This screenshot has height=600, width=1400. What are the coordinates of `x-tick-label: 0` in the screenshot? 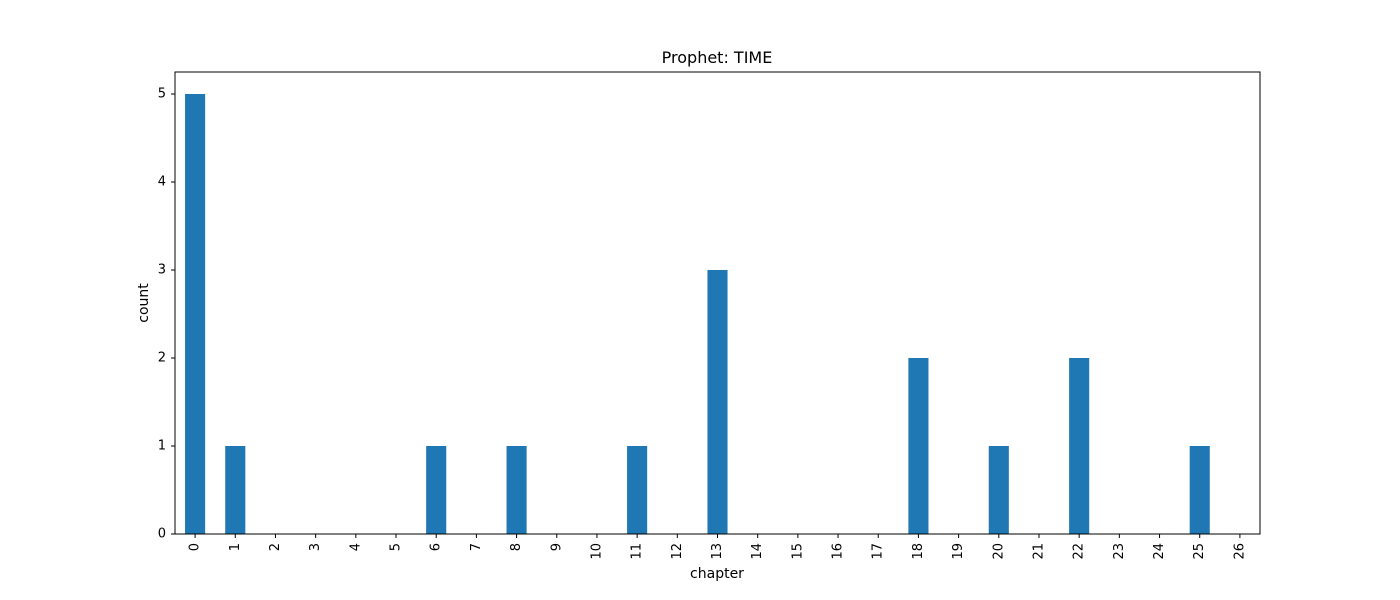 It's located at (195, 547).